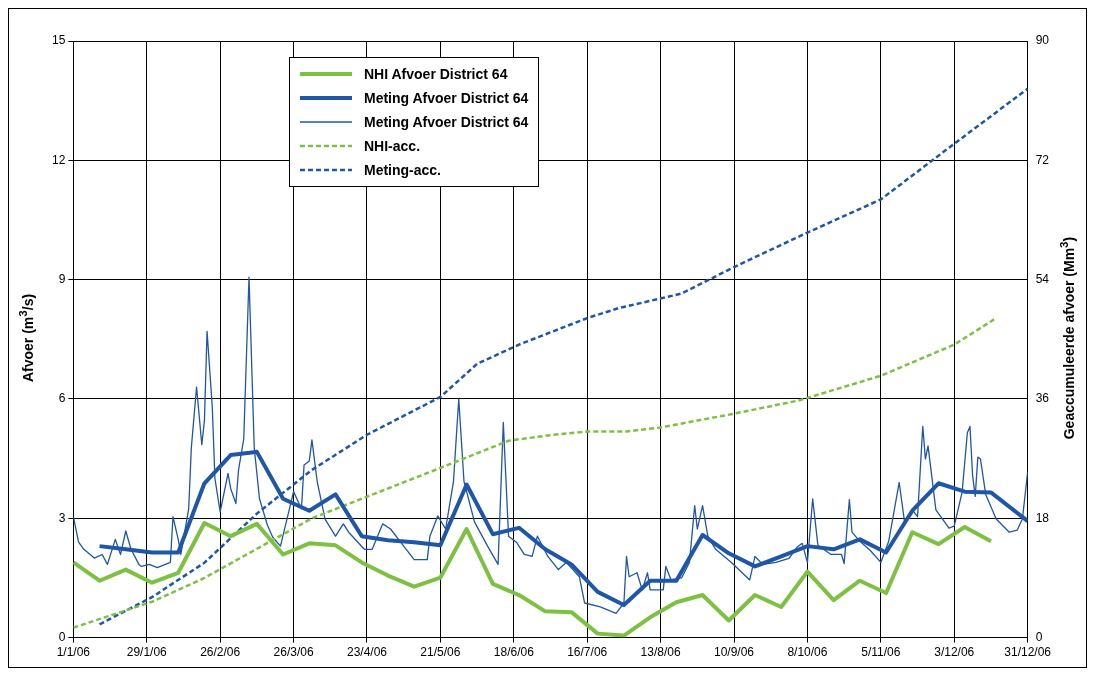 The height and width of the screenshot is (674, 1093). I want to click on legend-label: NHI Afvoer District 64, so click(436, 74).